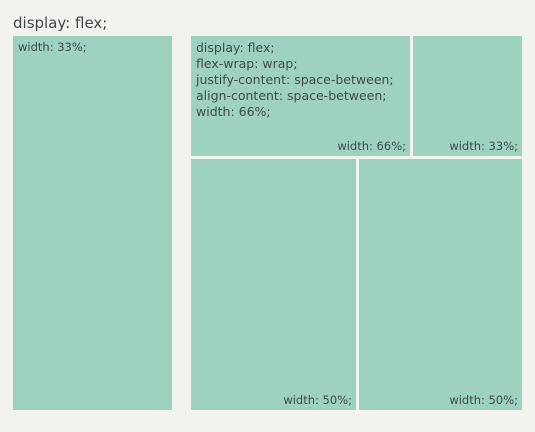 The width and height of the screenshot is (535, 432). I want to click on inner-item-top-right: width: 33%;, so click(467, 96).